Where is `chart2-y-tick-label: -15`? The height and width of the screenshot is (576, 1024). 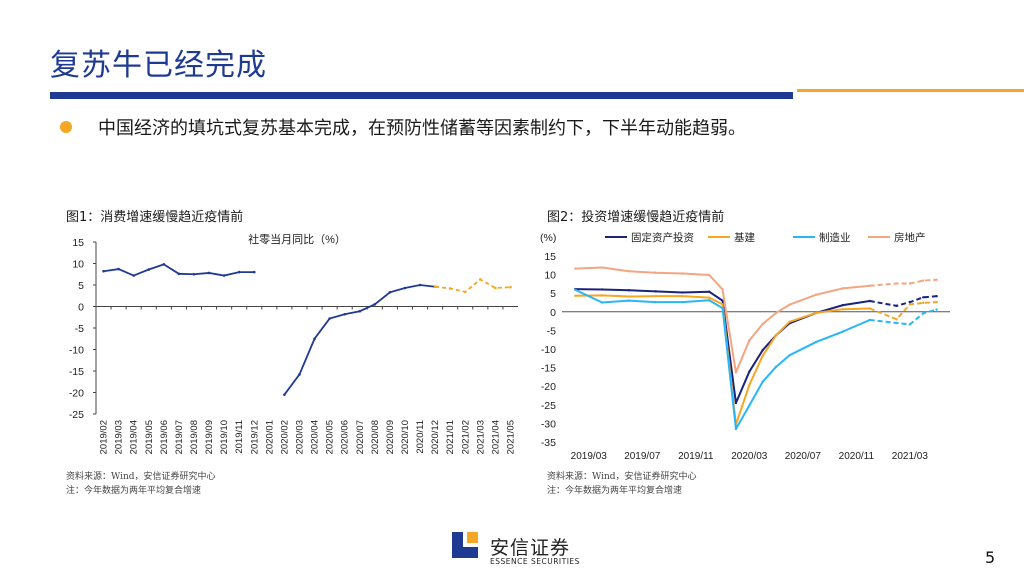 chart2-y-tick-label: -15 is located at coordinates (548, 369).